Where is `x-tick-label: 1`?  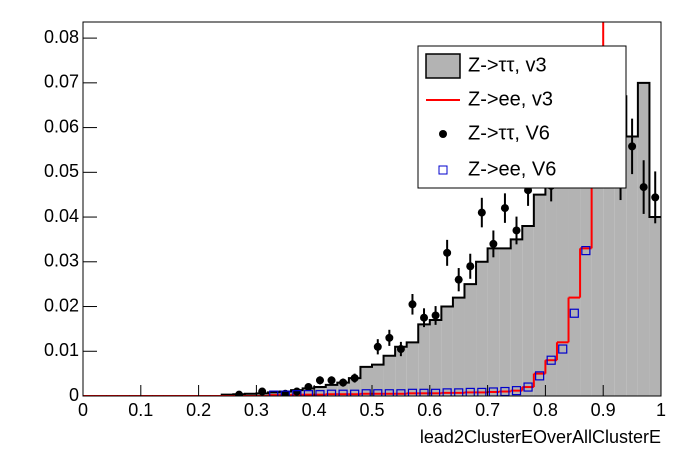
x-tick-label: 1 is located at coordinates (661, 410).